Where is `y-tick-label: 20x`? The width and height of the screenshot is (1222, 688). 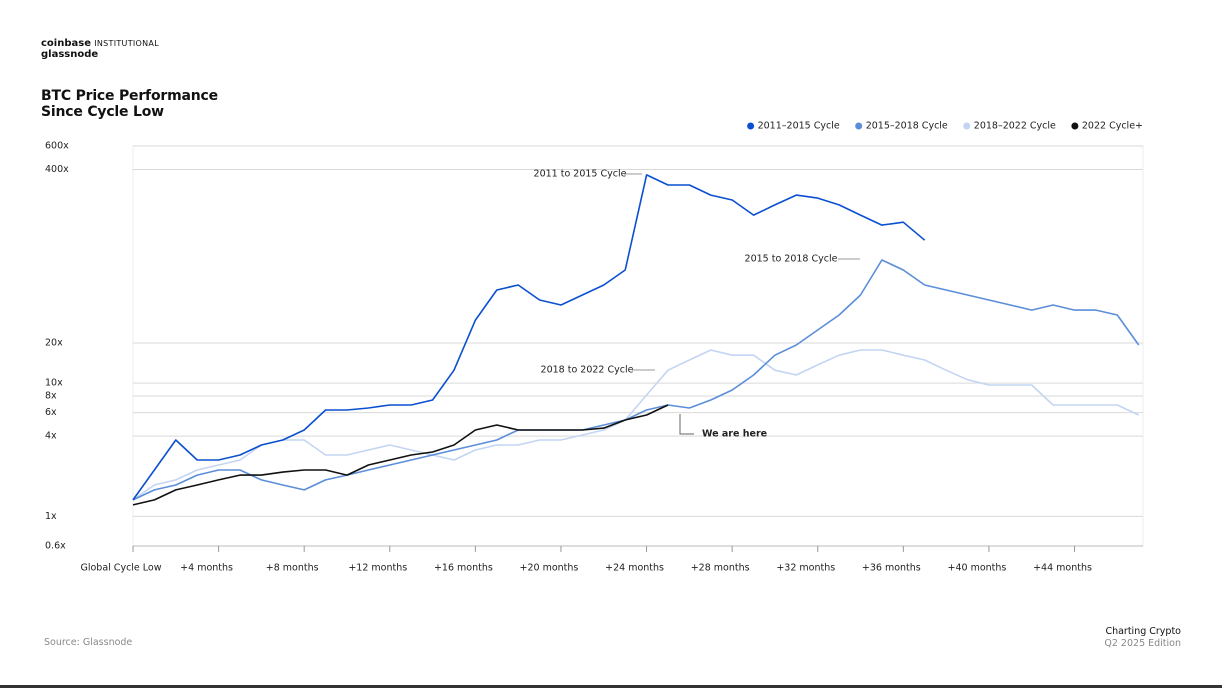 y-tick-label: 20x is located at coordinates (54, 342).